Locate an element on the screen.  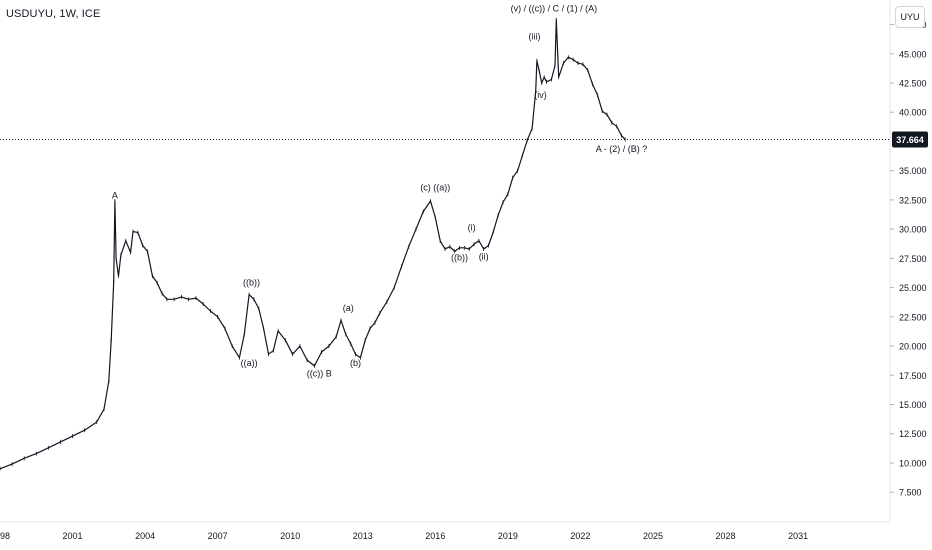
y-tick-label: 17.500 is located at coordinates (913, 376).